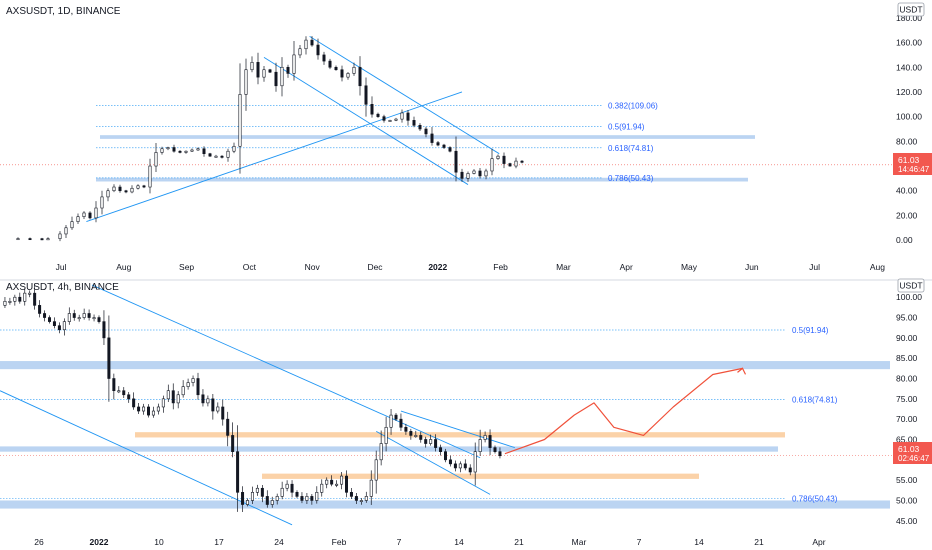 This screenshot has height=550, width=932. Describe the element at coordinates (904, 240) in the screenshot. I see `daily-y-tick-label: 0.00` at that location.